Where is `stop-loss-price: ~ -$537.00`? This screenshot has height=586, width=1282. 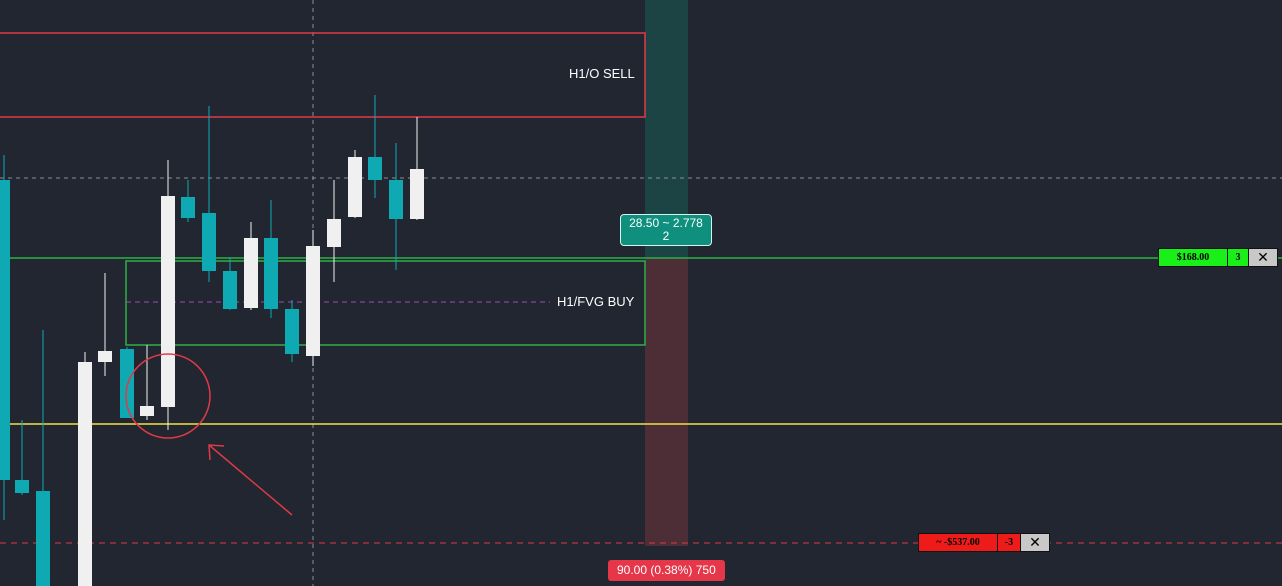 stop-loss-price: ~ -$537.00 is located at coordinates (958, 542).